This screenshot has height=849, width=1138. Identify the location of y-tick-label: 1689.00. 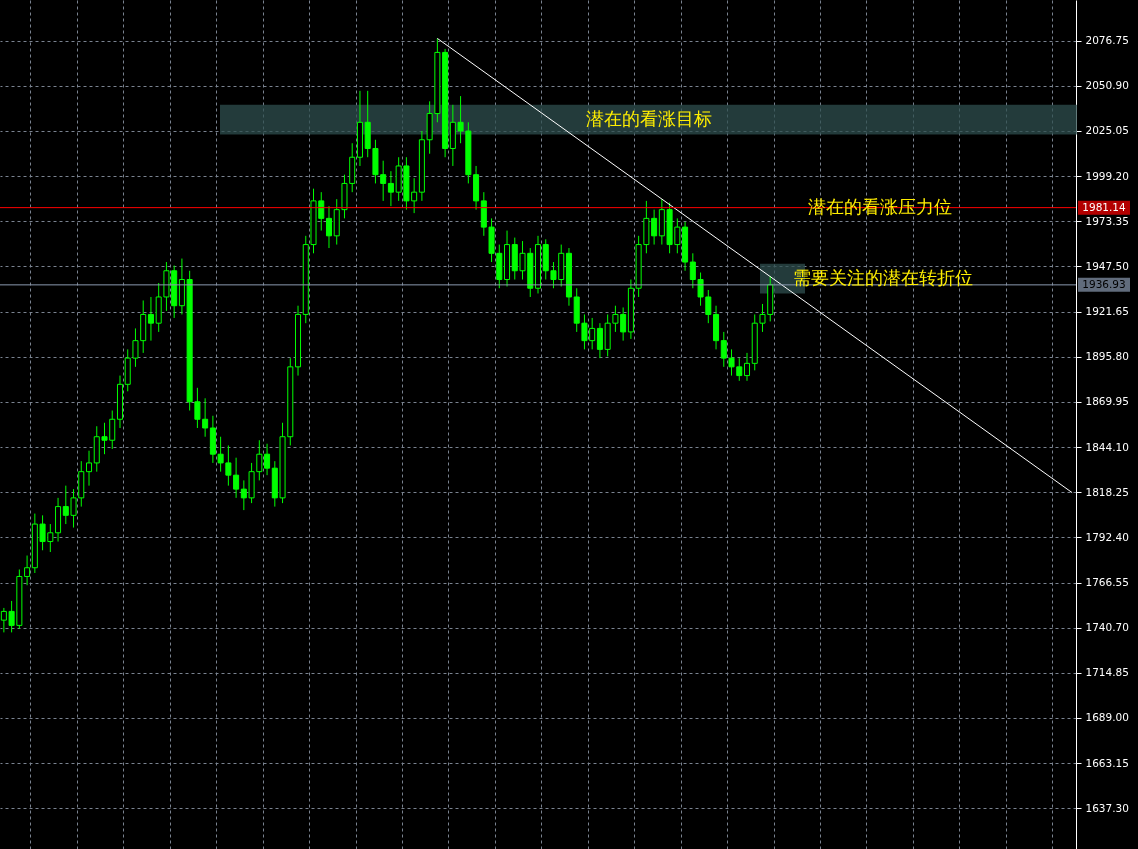
(1107, 717).